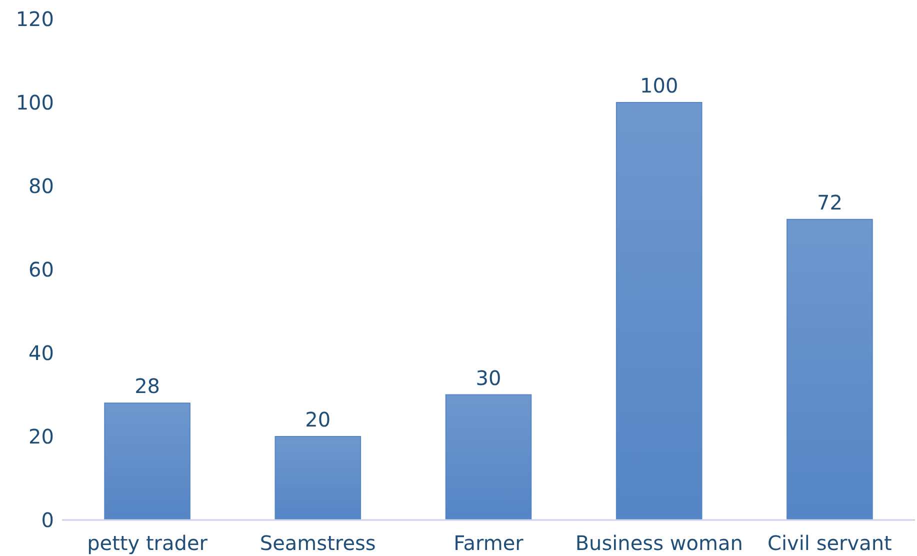 The height and width of the screenshot is (556, 917). I want to click on data-label: 72, so click(829, 202).